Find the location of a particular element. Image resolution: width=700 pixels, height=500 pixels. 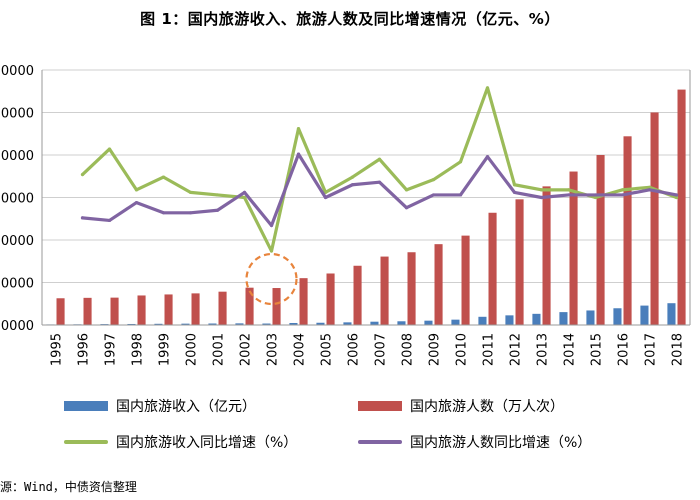

point-visitors-growth-2014 is located at coordinates (568, 195).